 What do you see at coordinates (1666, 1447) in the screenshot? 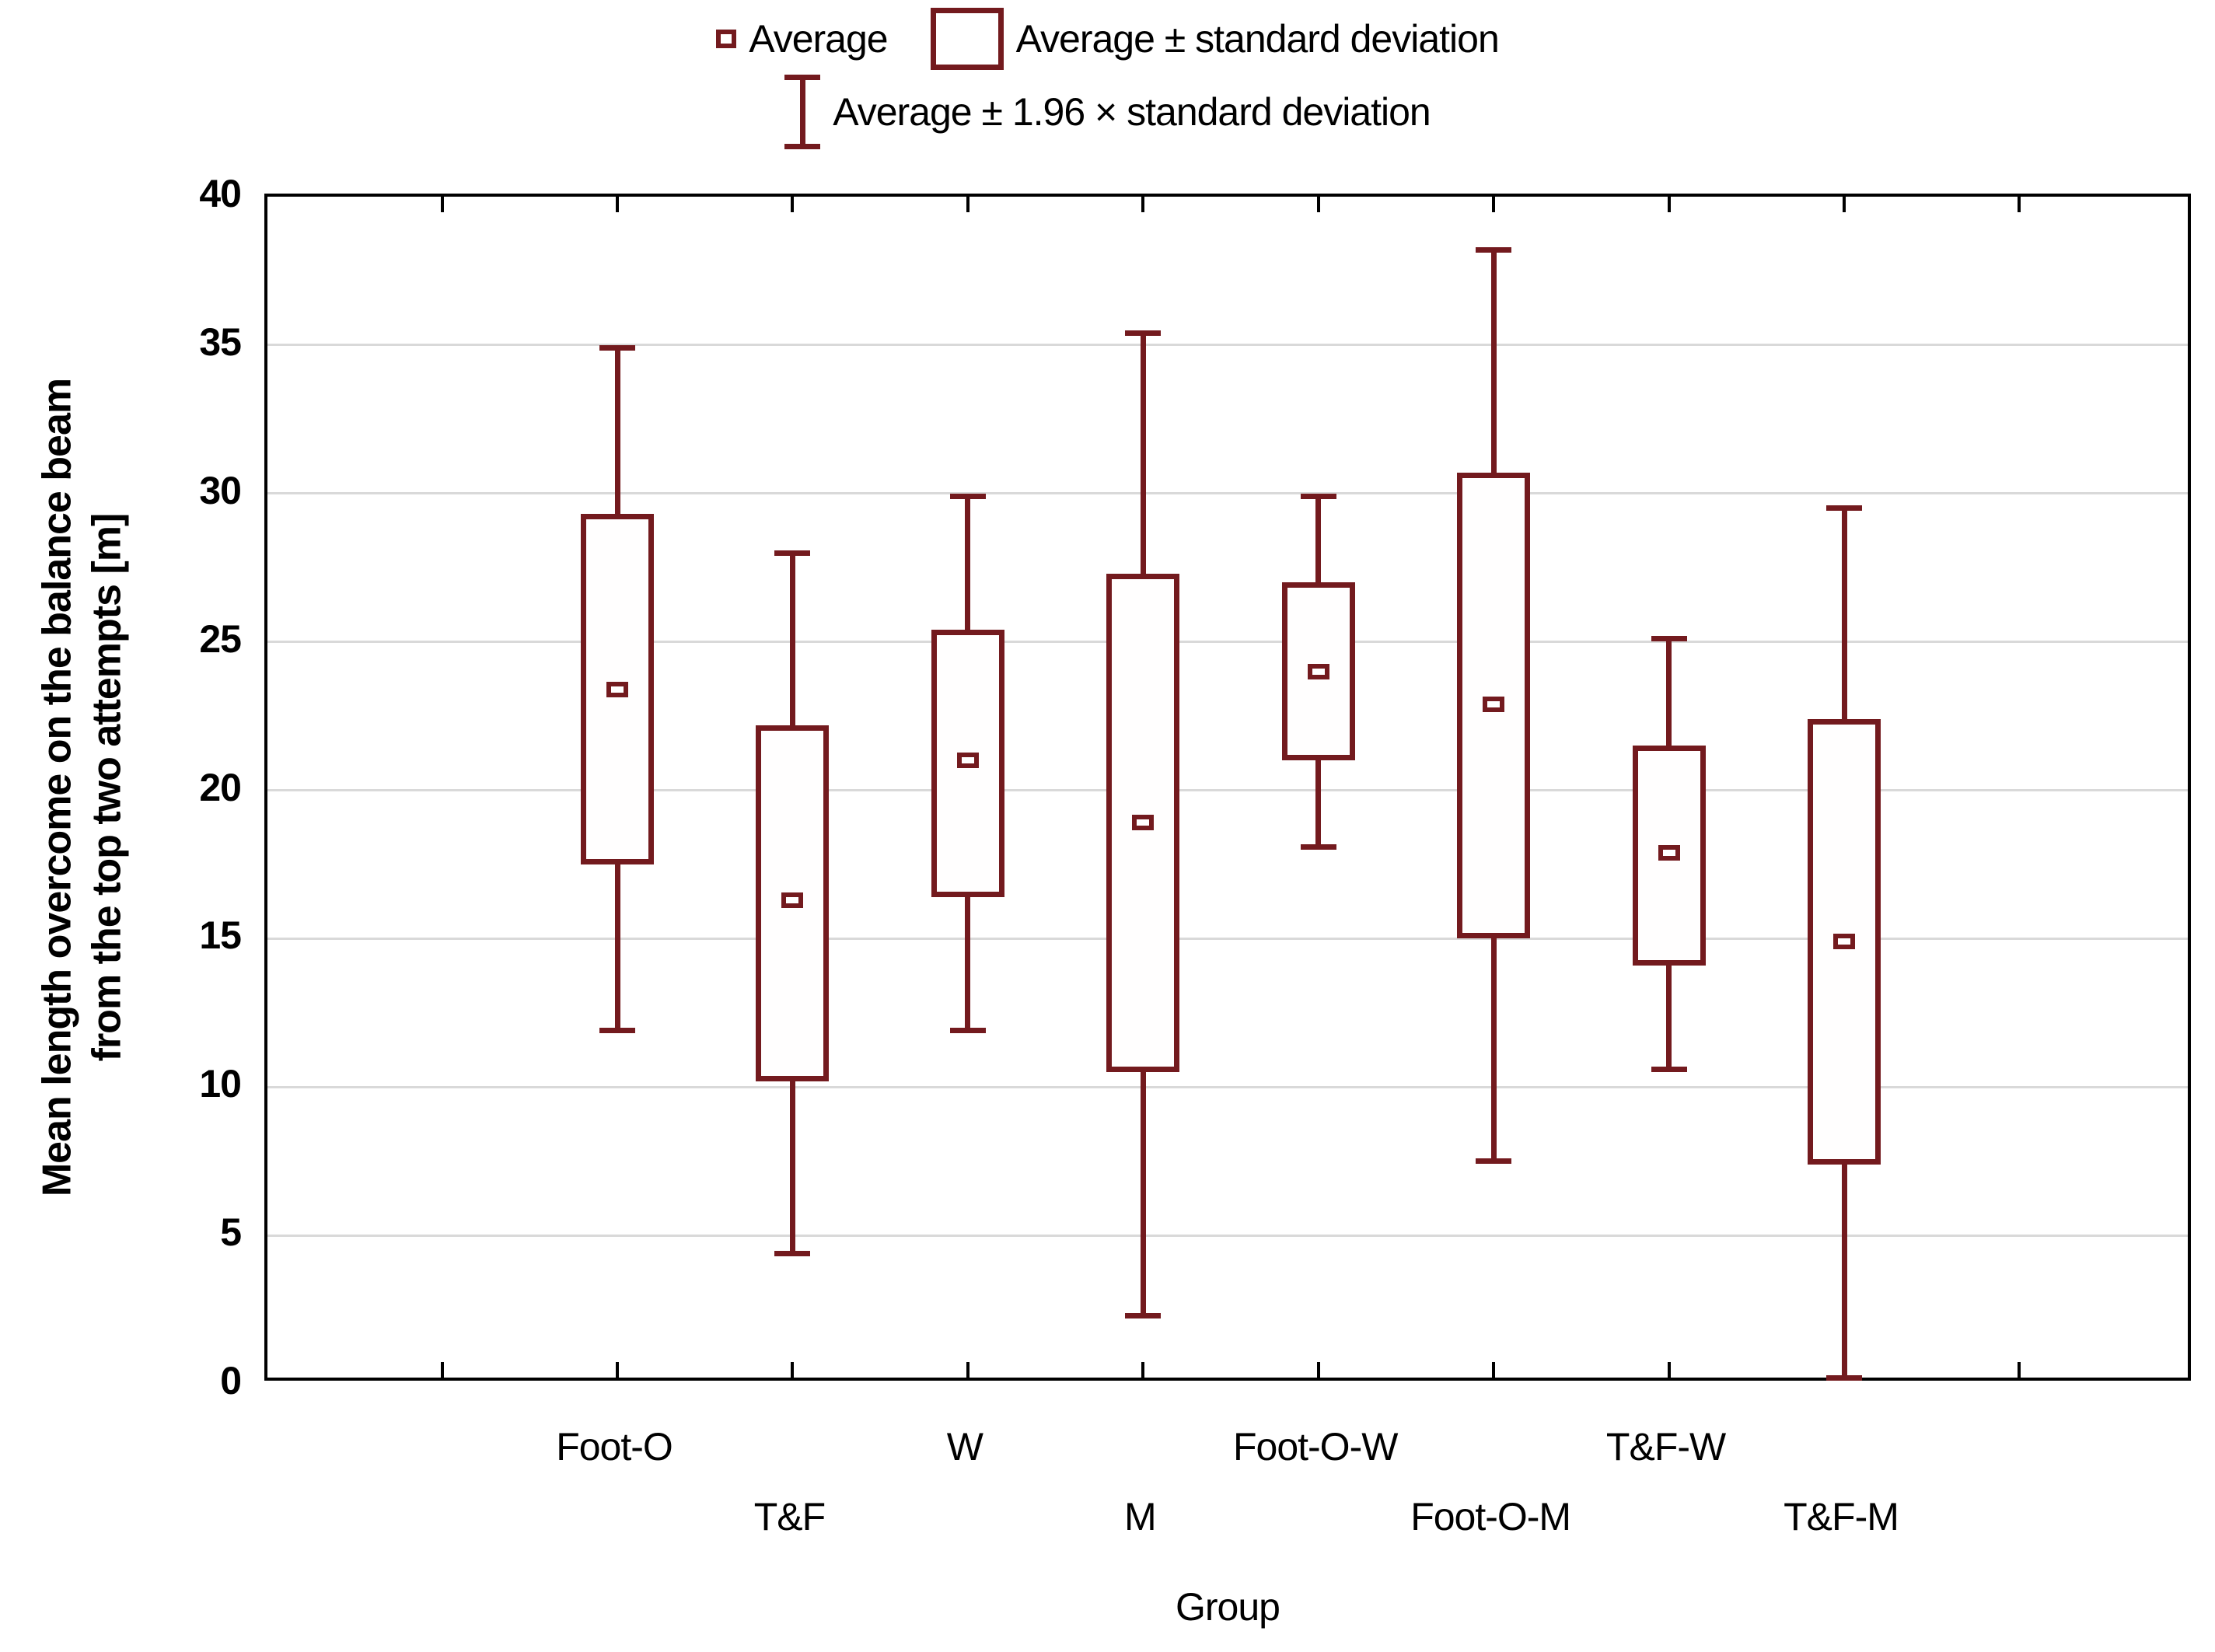
I see `x-category-label-7: T&F-W` at bounding box center [1666, 1447].